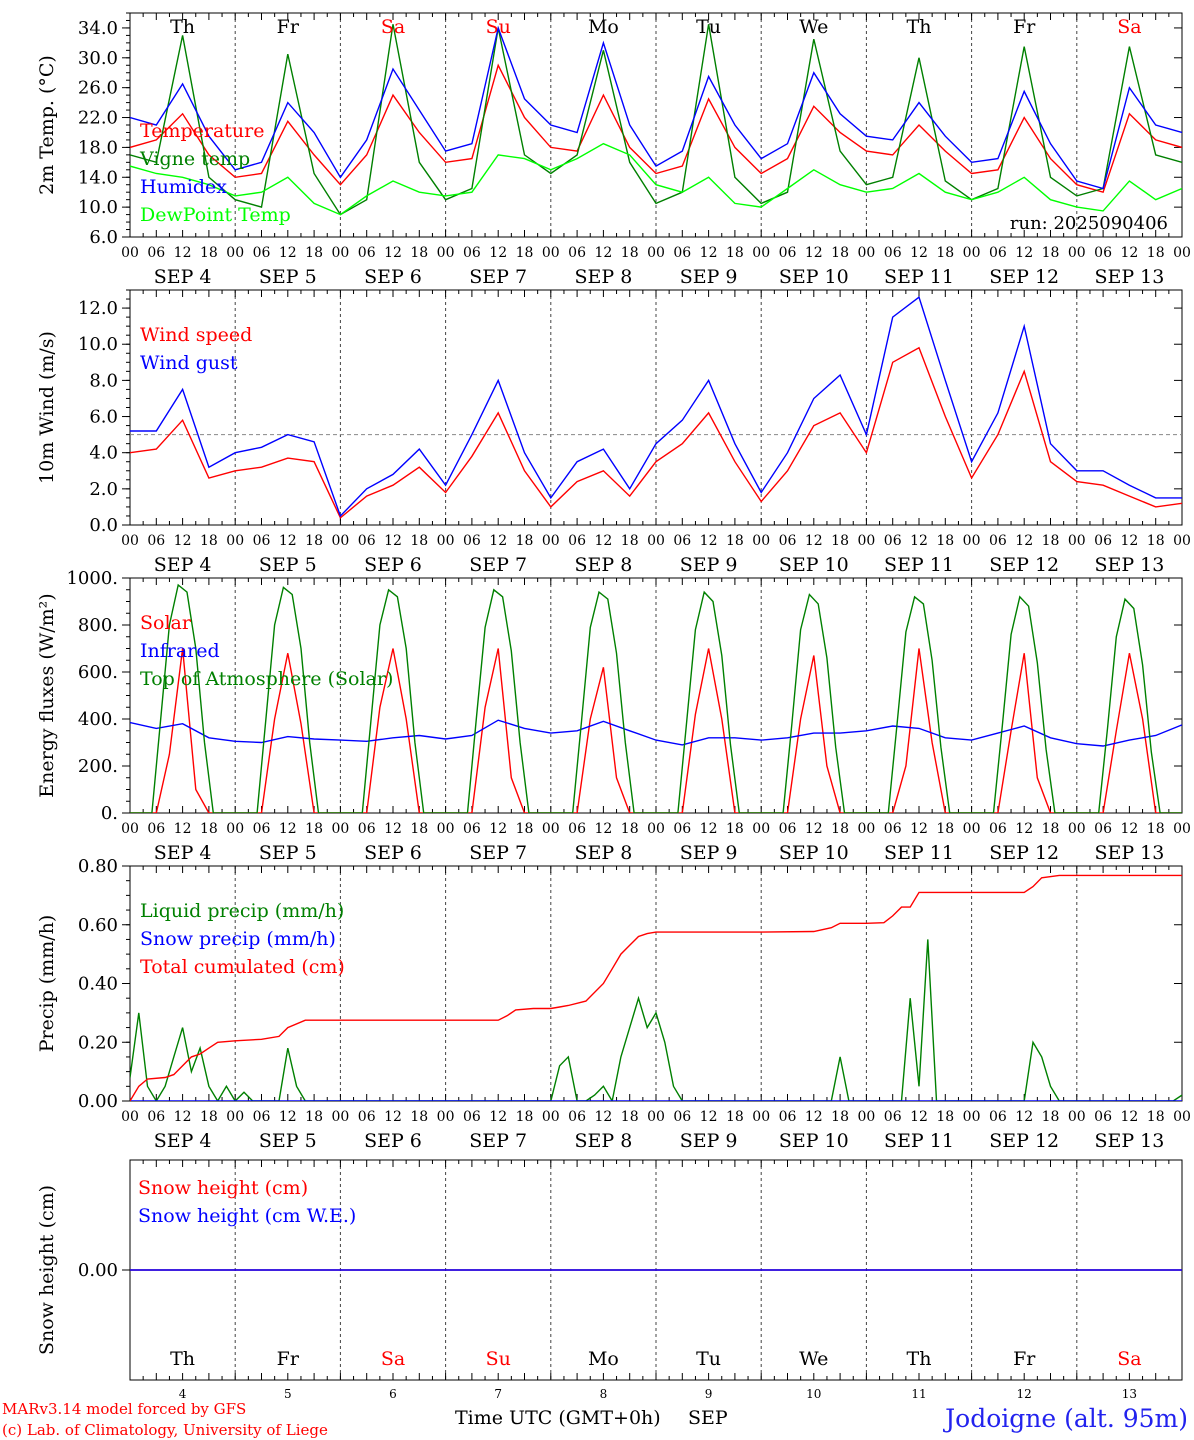 The image size is (1194, 1440). What do you see at coordinates (558, 1418) in the screenshot?
I see `x-axis-title: Time UTC (GMT+0h)` at bounding box center [558, 1418].